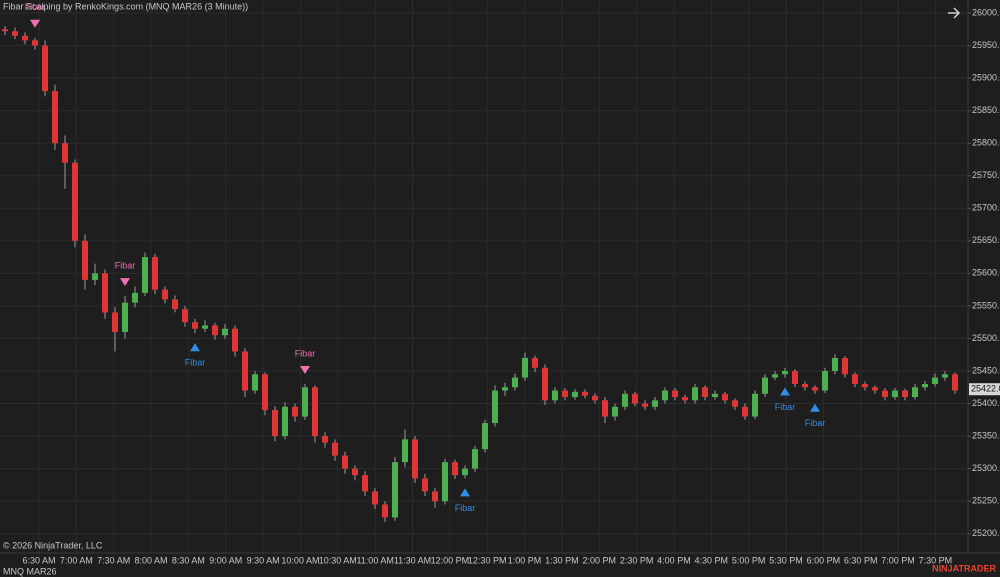  What do you see at coordinates (824, 560) in the screenshot?
I see `x-tick-label: 6:00 PM` at bounding box center [824, 560].